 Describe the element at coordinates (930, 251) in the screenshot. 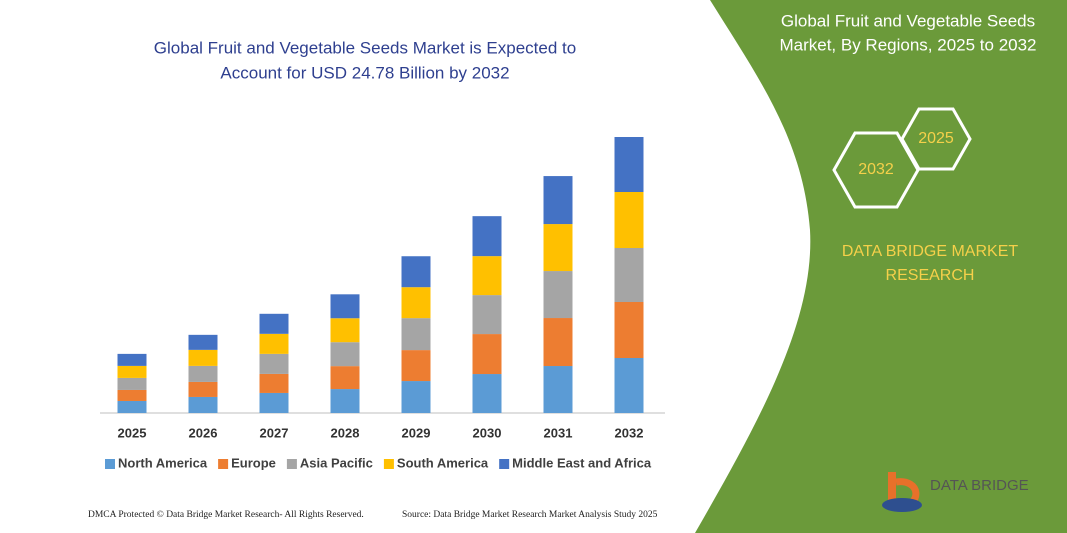

I see `brand-text: DATA BRIDGE MARKET` at that location.